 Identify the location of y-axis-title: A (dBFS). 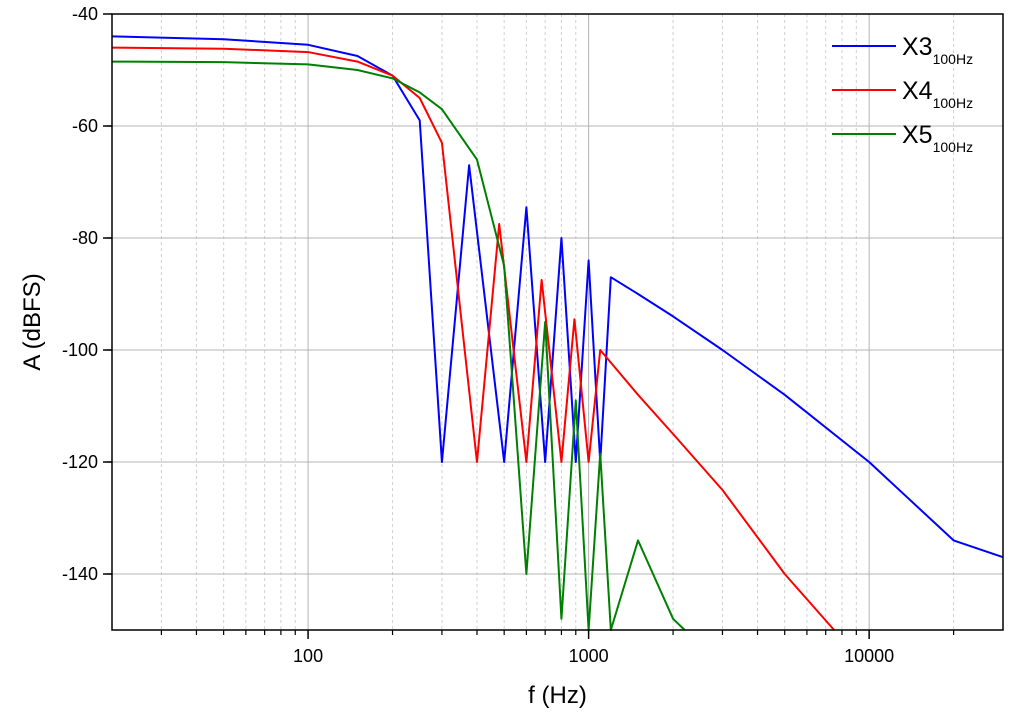
(32, 321).